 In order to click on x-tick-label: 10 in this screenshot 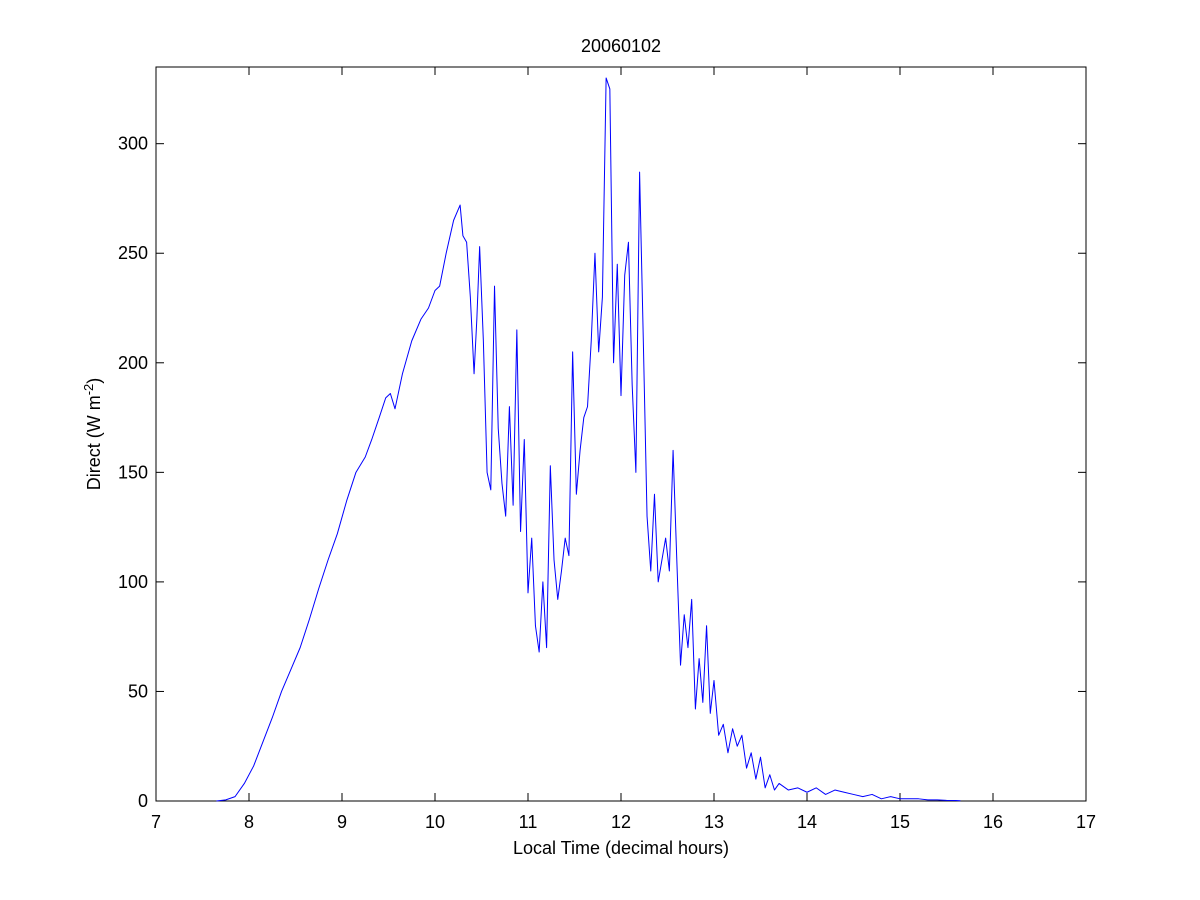, I will do `click(435, 822)`.